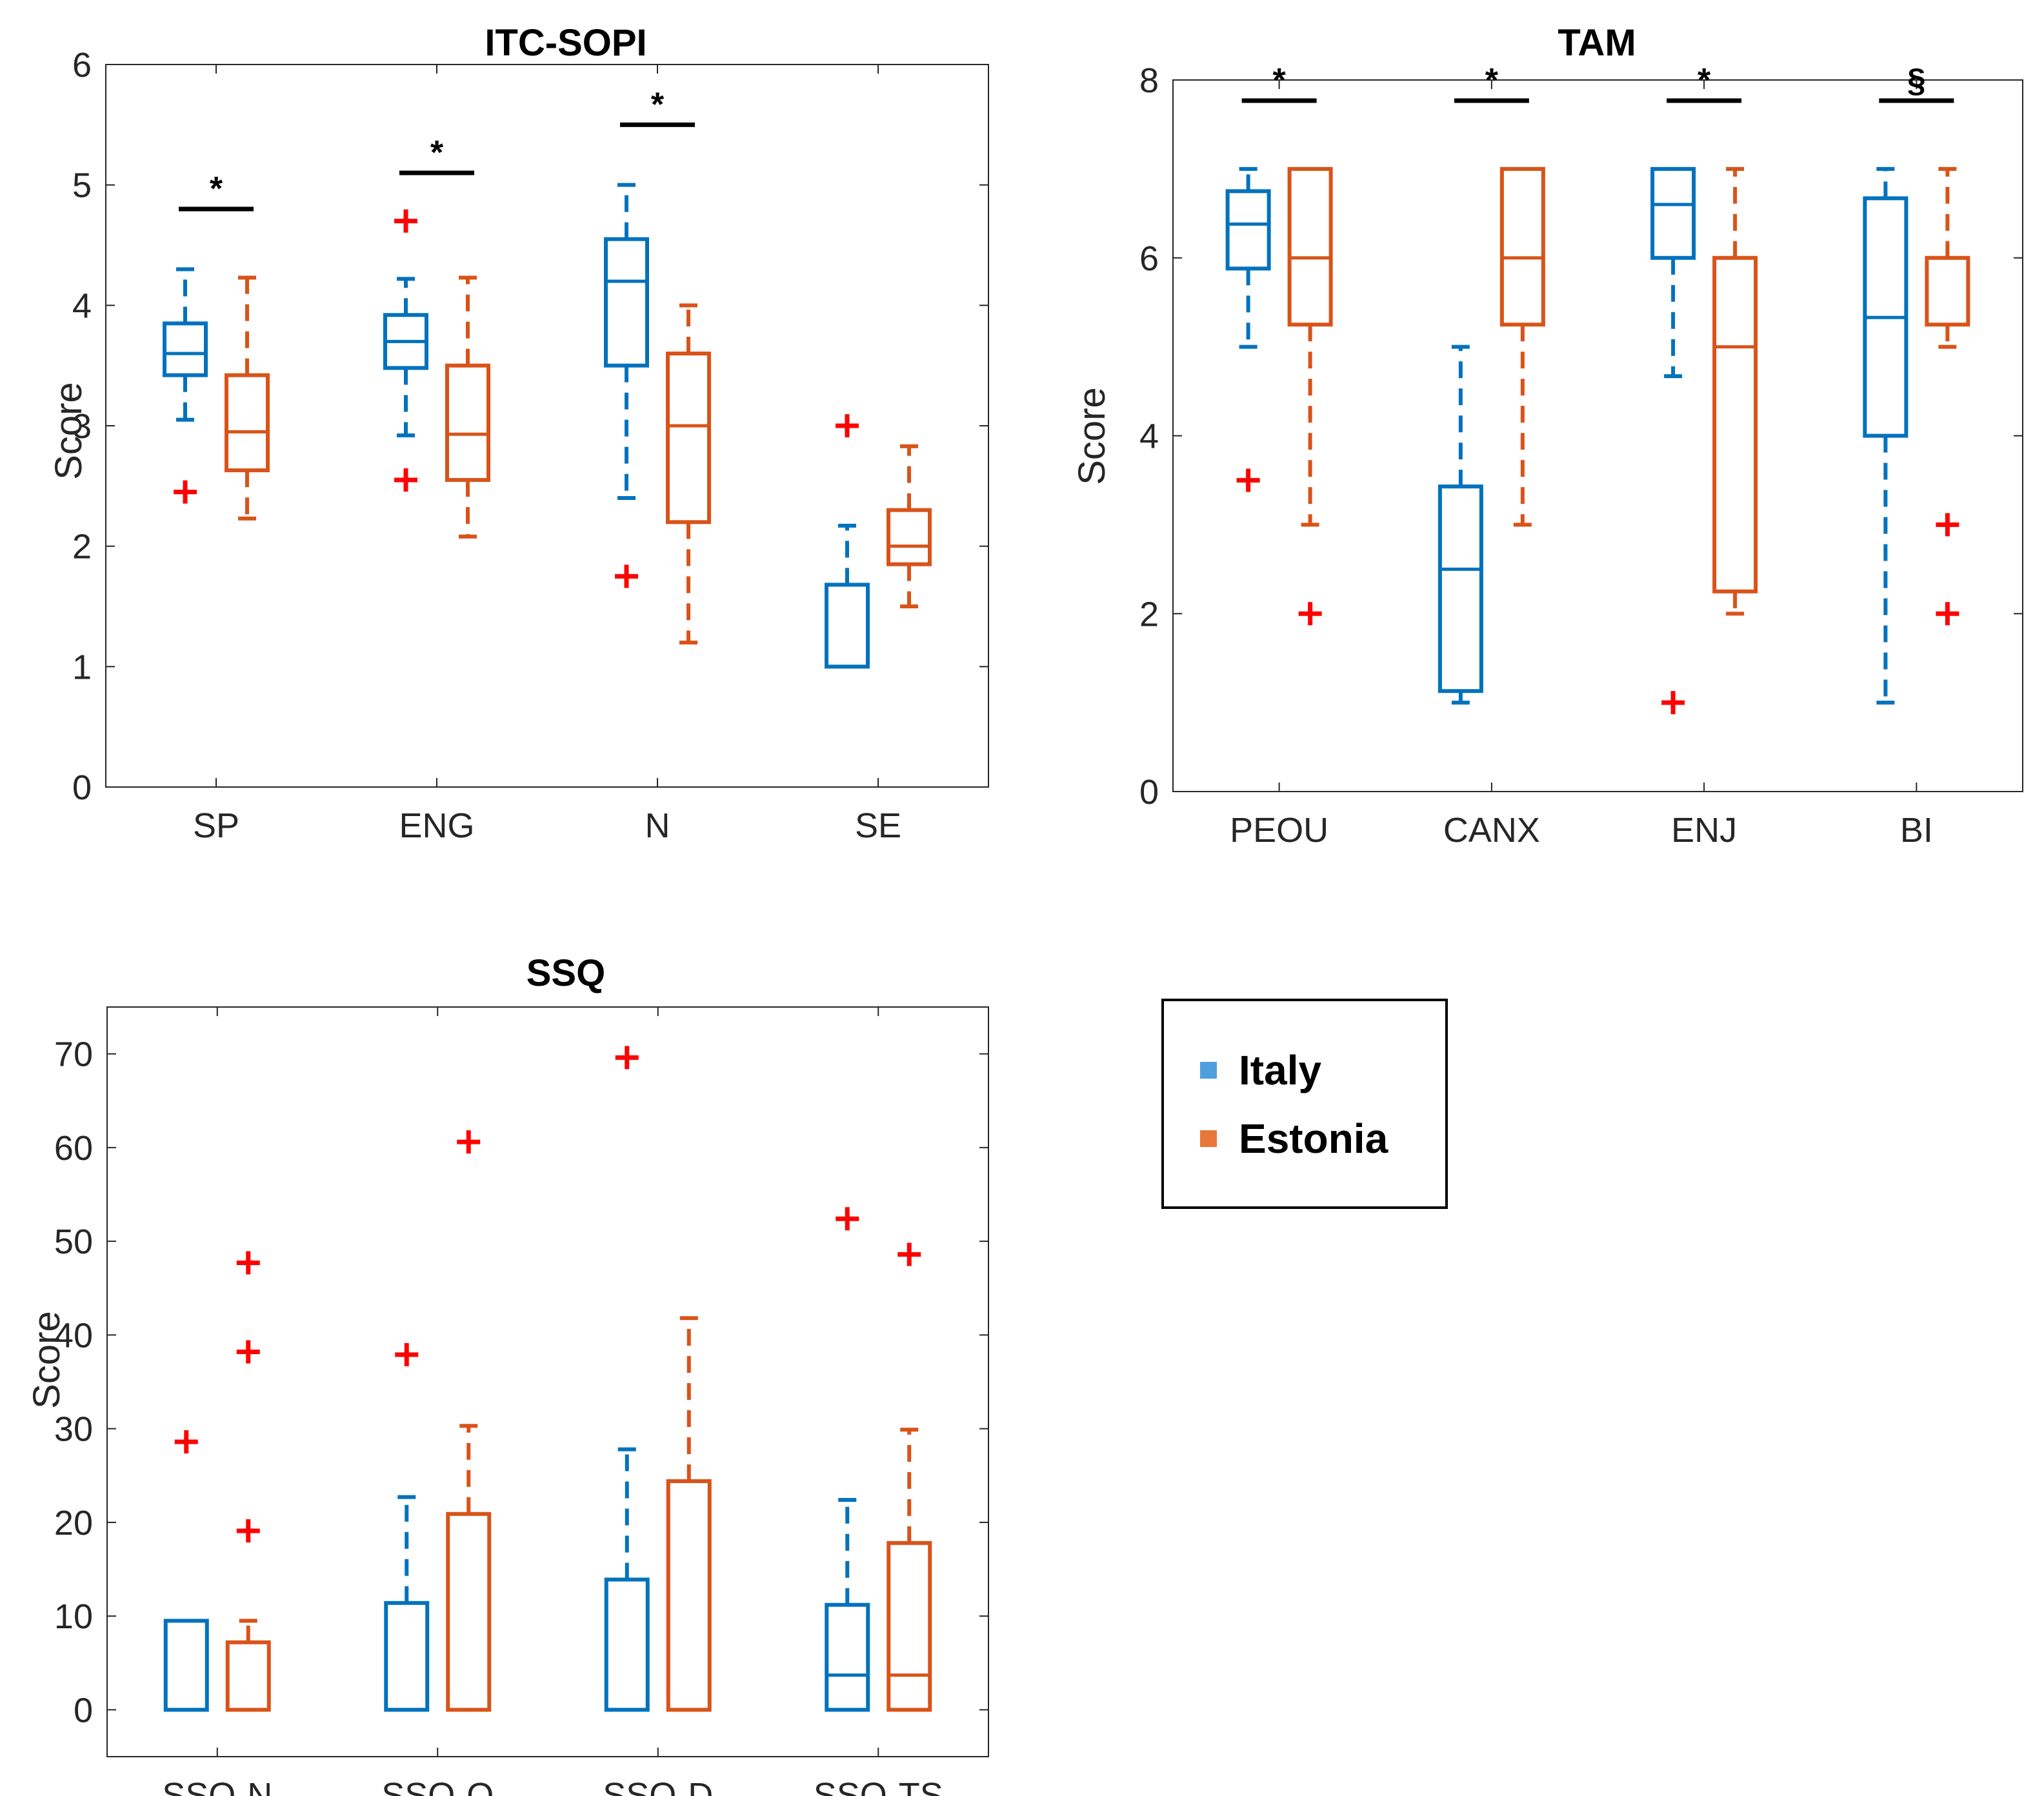 Image resolution: width=2044 pixels, height=1796 pixels. I want to click on y-tick-label: 20, so click(73, 1523).